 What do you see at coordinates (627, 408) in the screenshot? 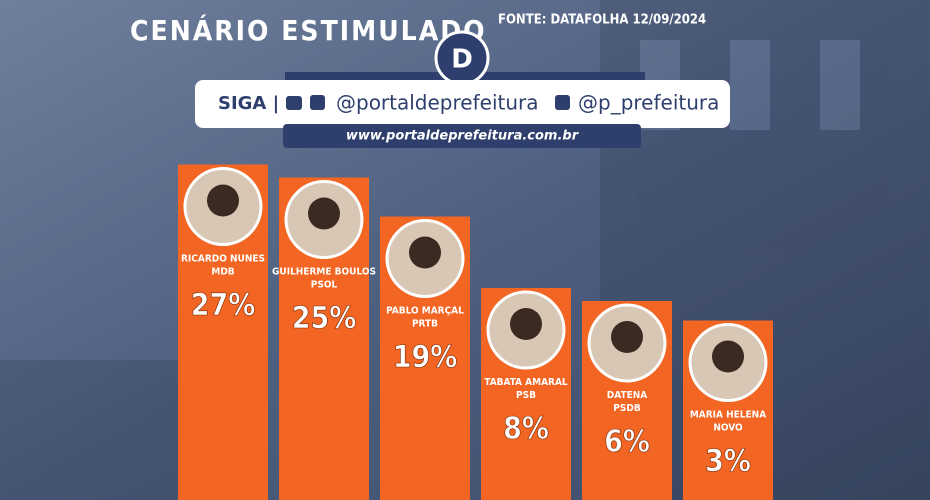
I see `candidate-party: PSDB` at bounding box center [627, 408].